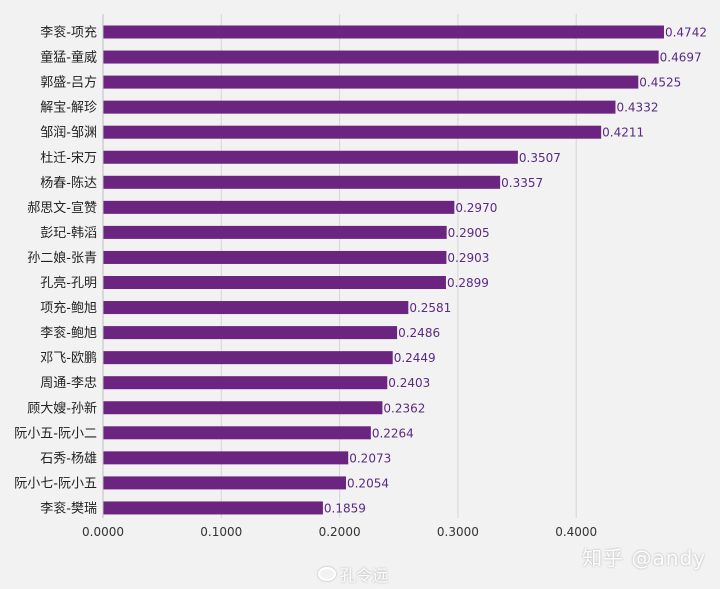  What do you see at coordinates (55, 483) in the screenshot?
I see `category-label: 阮小七-阮小五` at bounding box center [55, 483].